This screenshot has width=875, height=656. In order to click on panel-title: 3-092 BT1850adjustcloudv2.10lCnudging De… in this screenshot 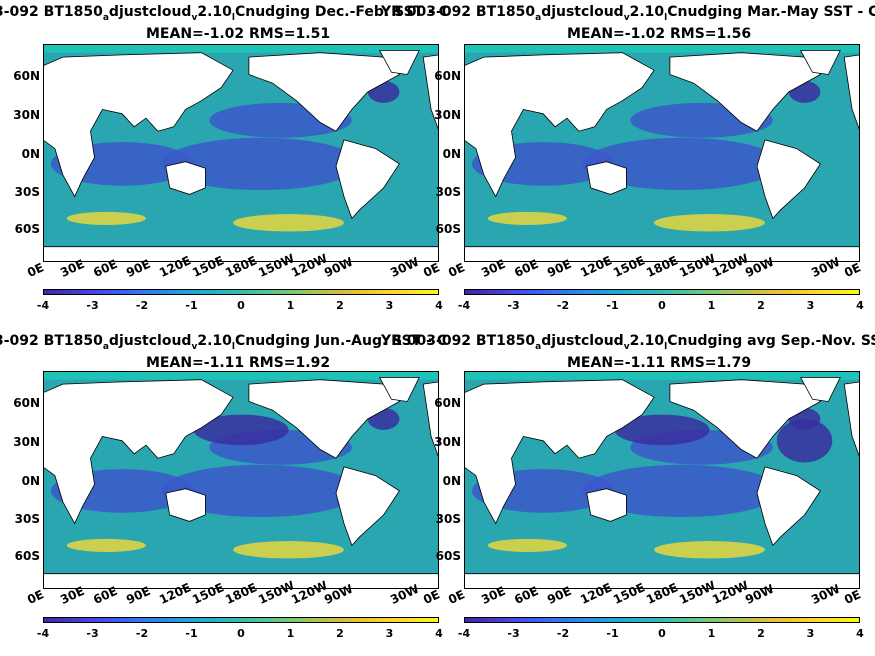, I will do `click(225, 13)`.